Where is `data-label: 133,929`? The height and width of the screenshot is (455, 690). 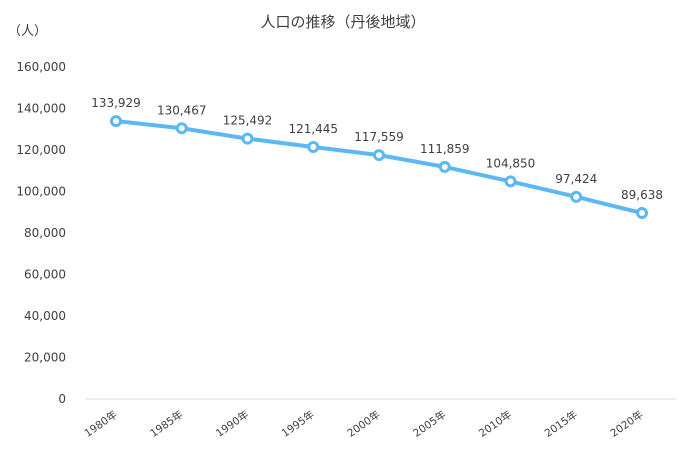
data-label: 133,929 is located at coordinates (116, 103).